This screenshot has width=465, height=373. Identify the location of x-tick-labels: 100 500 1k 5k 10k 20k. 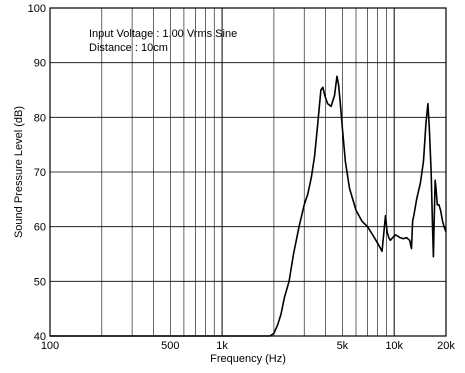
(248, 346).